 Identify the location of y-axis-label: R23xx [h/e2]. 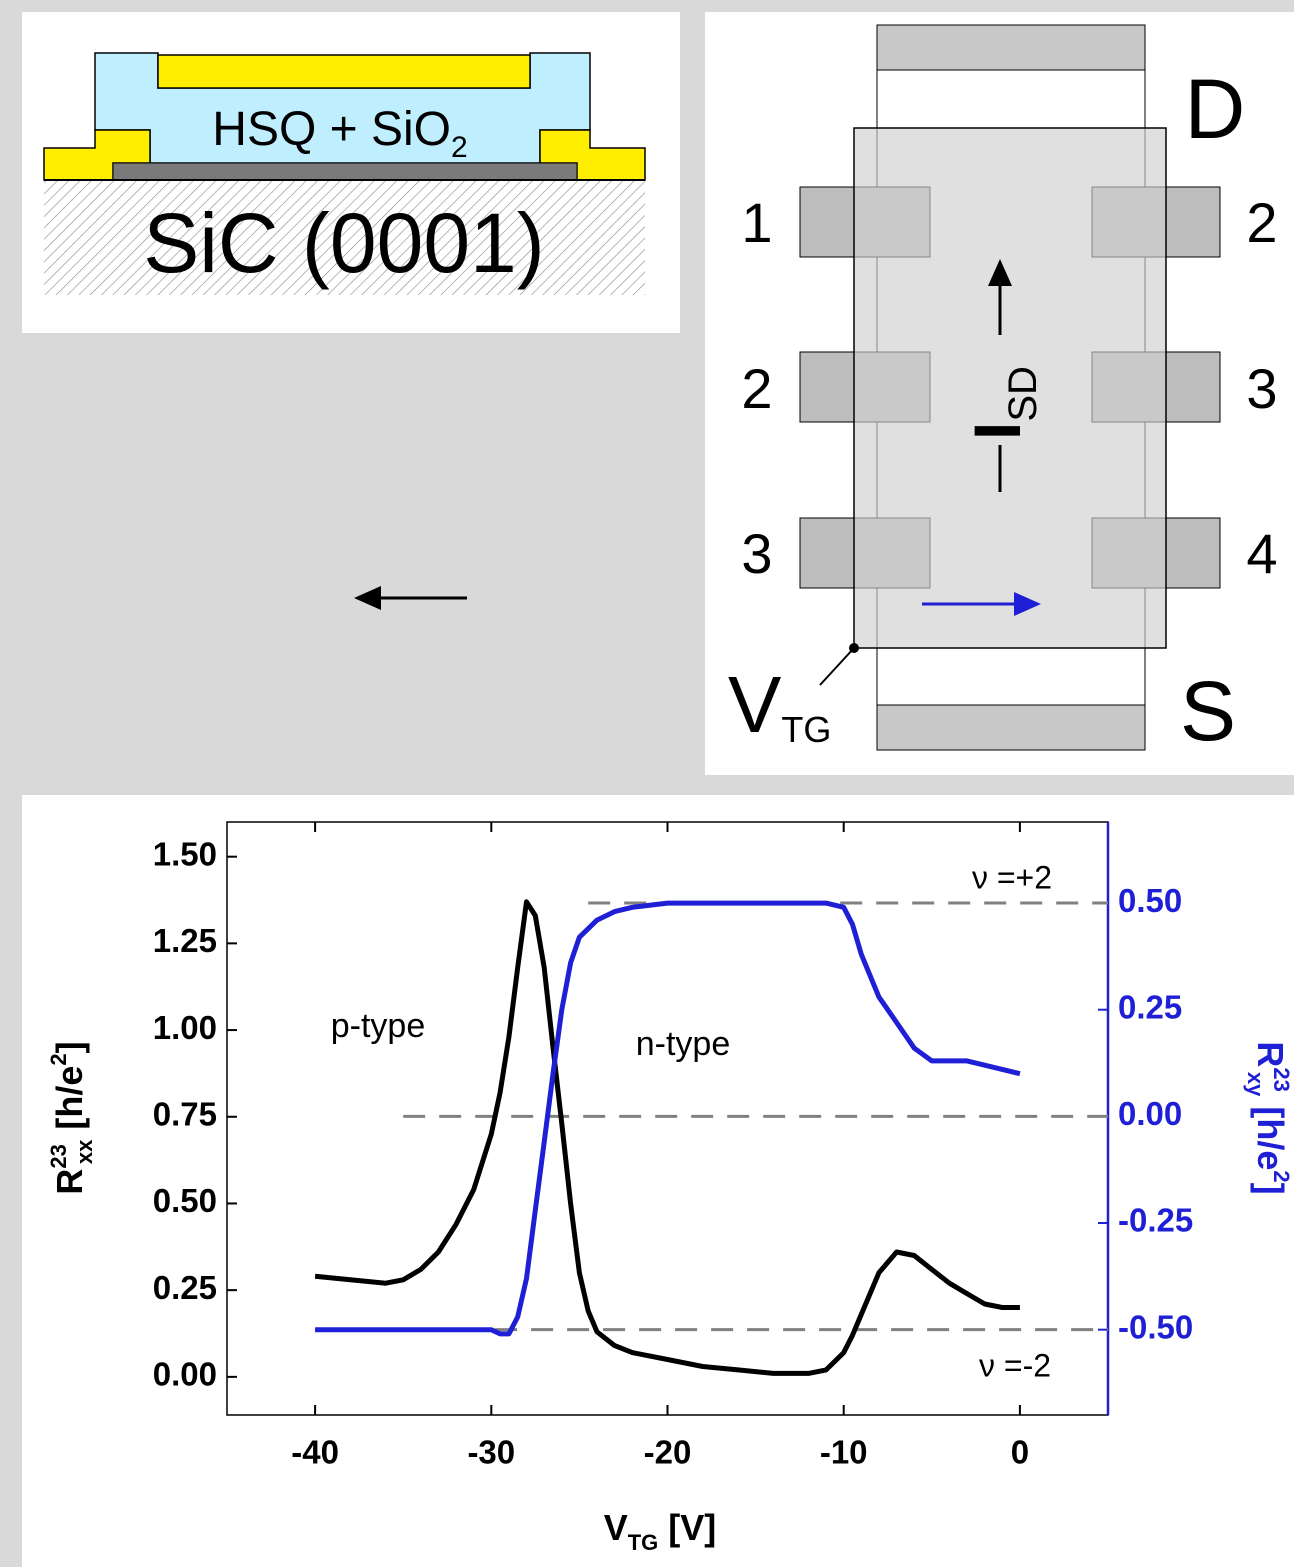
(71, 1117).